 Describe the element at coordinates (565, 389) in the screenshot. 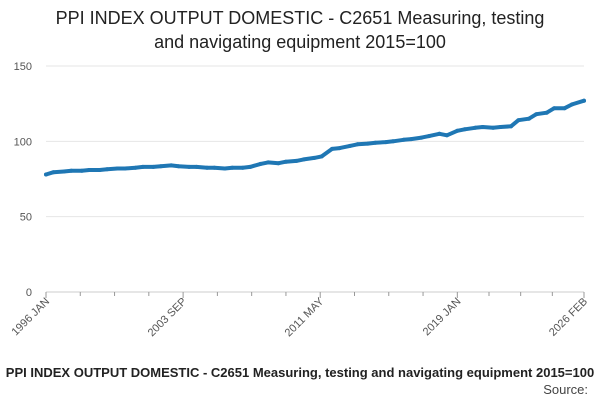

I see `source-label: Source:` at that location.